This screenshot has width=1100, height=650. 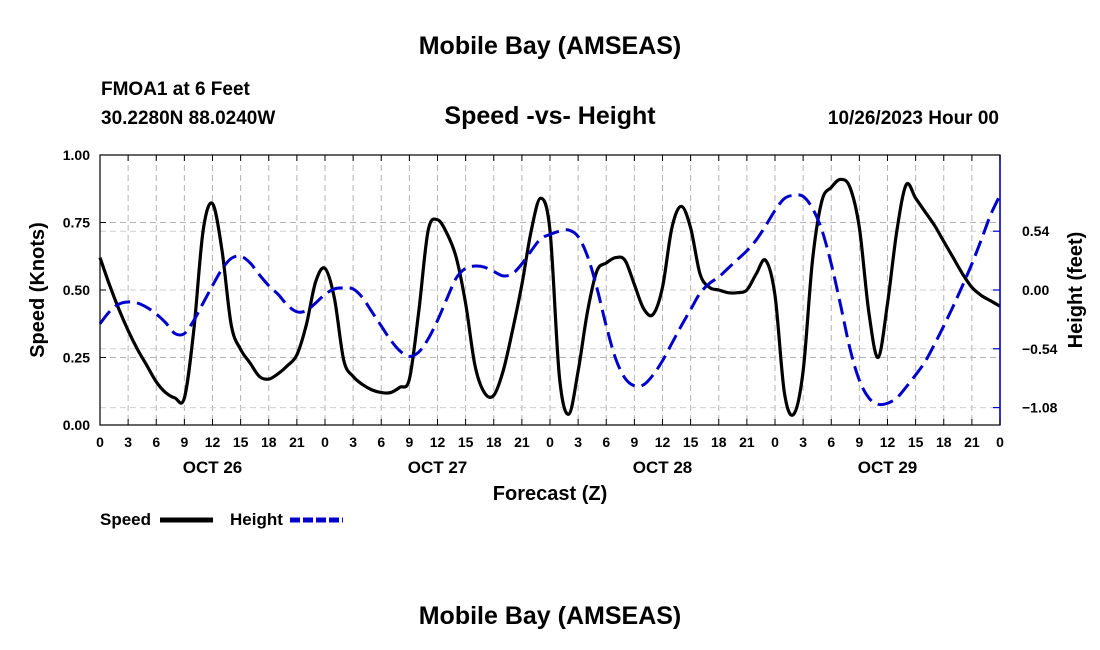 I want to click on y-right-tick-label: −0.54, so click(x=1040, y=349).